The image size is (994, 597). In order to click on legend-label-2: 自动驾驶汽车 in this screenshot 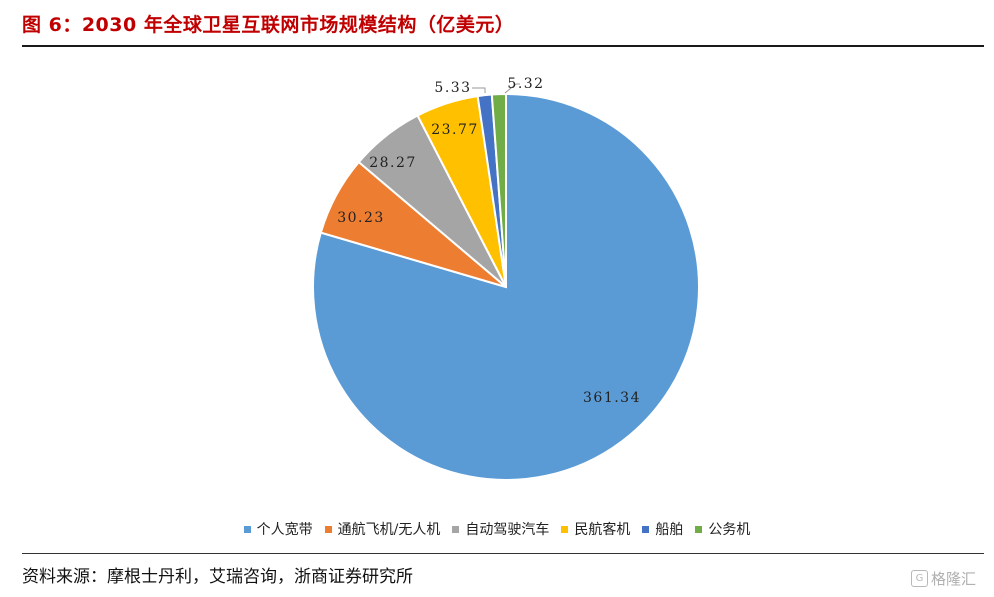, I will do `click(507, 530)`.